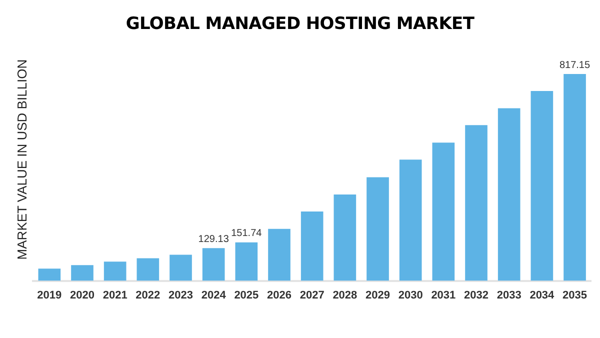 This screenshot has width=600, height=338. I want to click on x-tick-label: 2026, so click(279, 295).